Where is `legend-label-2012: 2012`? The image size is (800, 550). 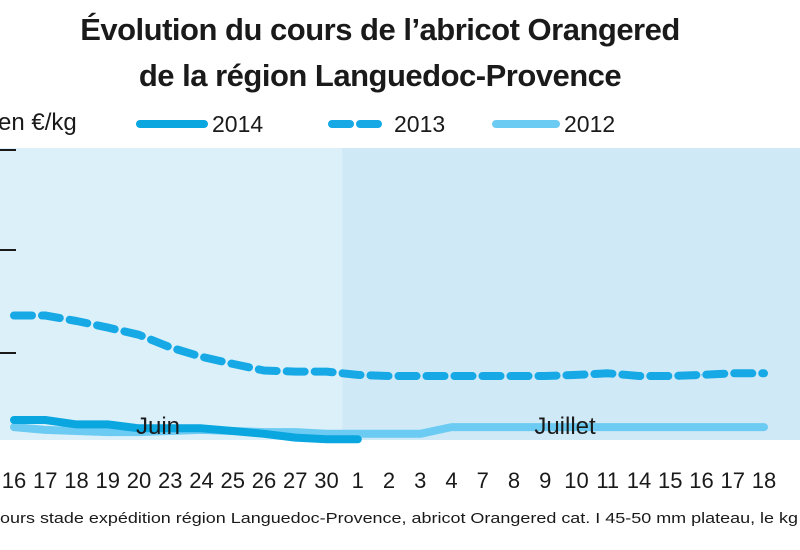
legend-label-2012: 2012 is located at coordinates (589, 124).